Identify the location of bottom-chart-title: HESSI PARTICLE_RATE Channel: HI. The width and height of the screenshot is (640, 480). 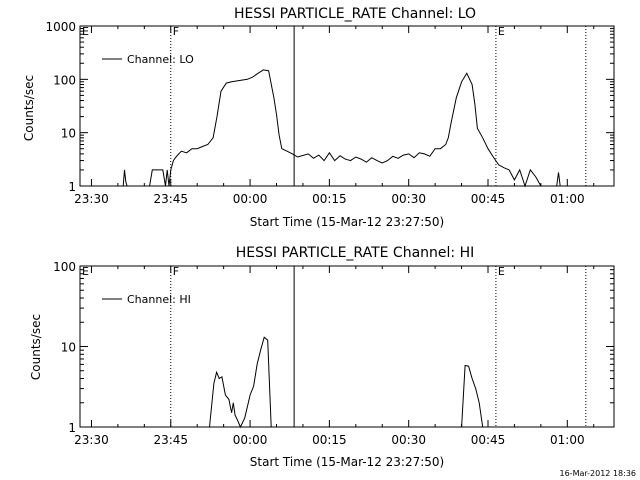
(355, 253).